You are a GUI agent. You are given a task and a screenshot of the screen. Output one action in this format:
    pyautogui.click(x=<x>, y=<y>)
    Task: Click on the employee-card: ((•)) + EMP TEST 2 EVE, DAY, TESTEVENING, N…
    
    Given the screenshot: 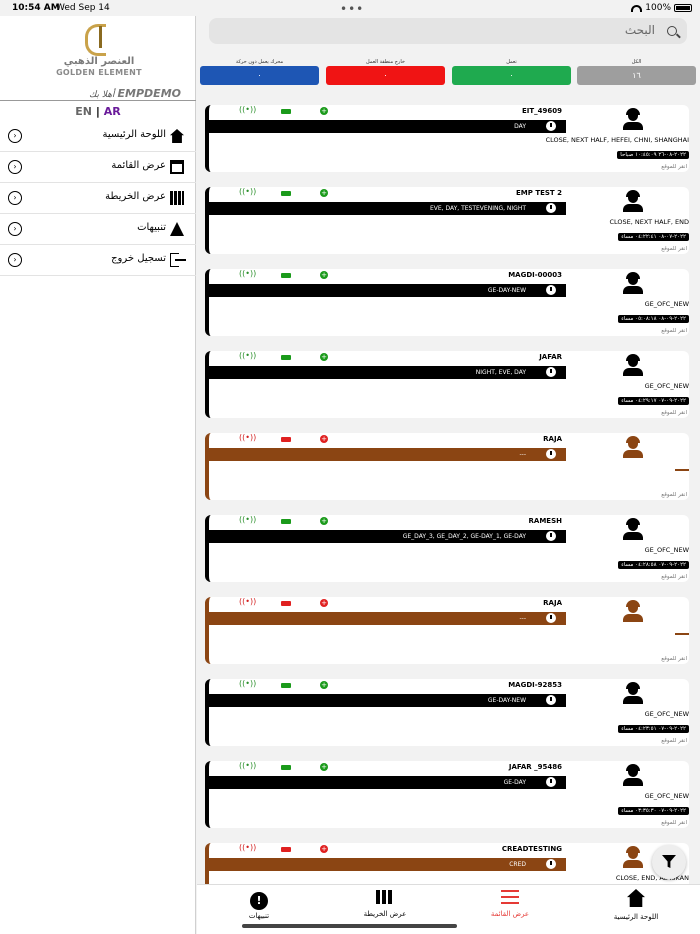 What is the action you would take?
    pyautogui.click(x=447, y=220)
    